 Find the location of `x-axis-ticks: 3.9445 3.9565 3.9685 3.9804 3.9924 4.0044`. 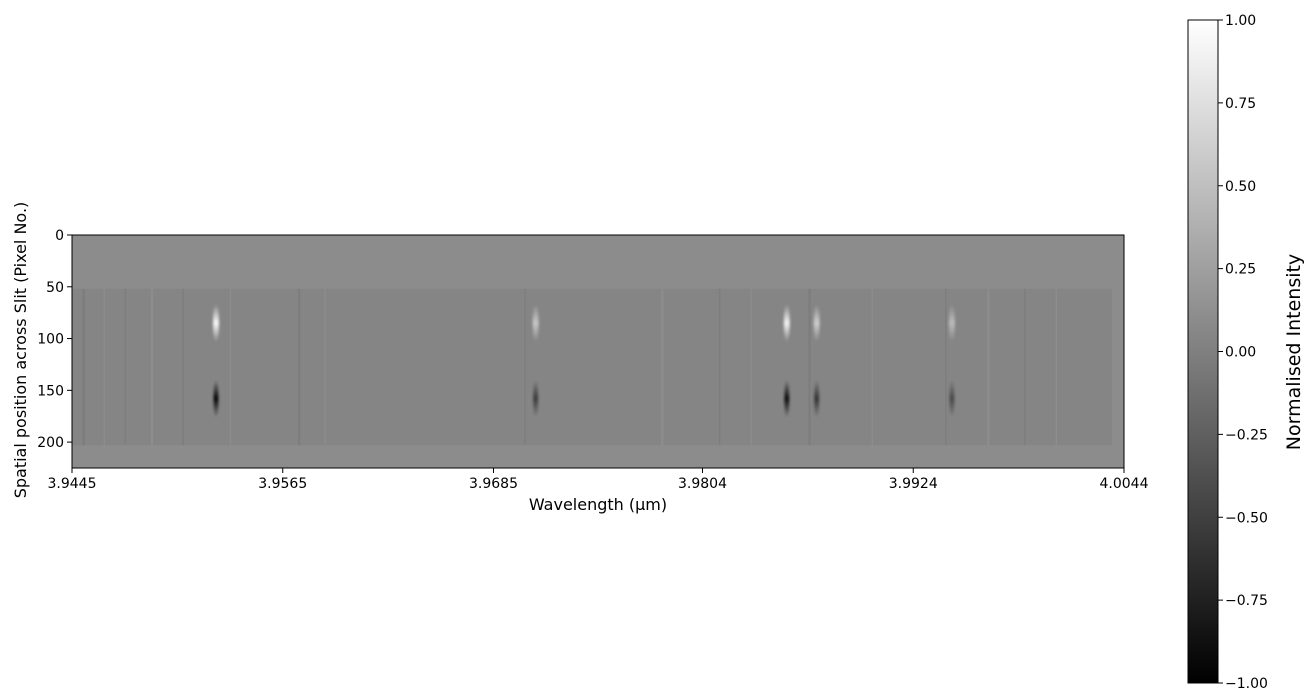

x-axis-ticks: 3.9445 3.9565 3.9685 3.9804 3.9924 4.0044 is located at coordinates (598, 480).